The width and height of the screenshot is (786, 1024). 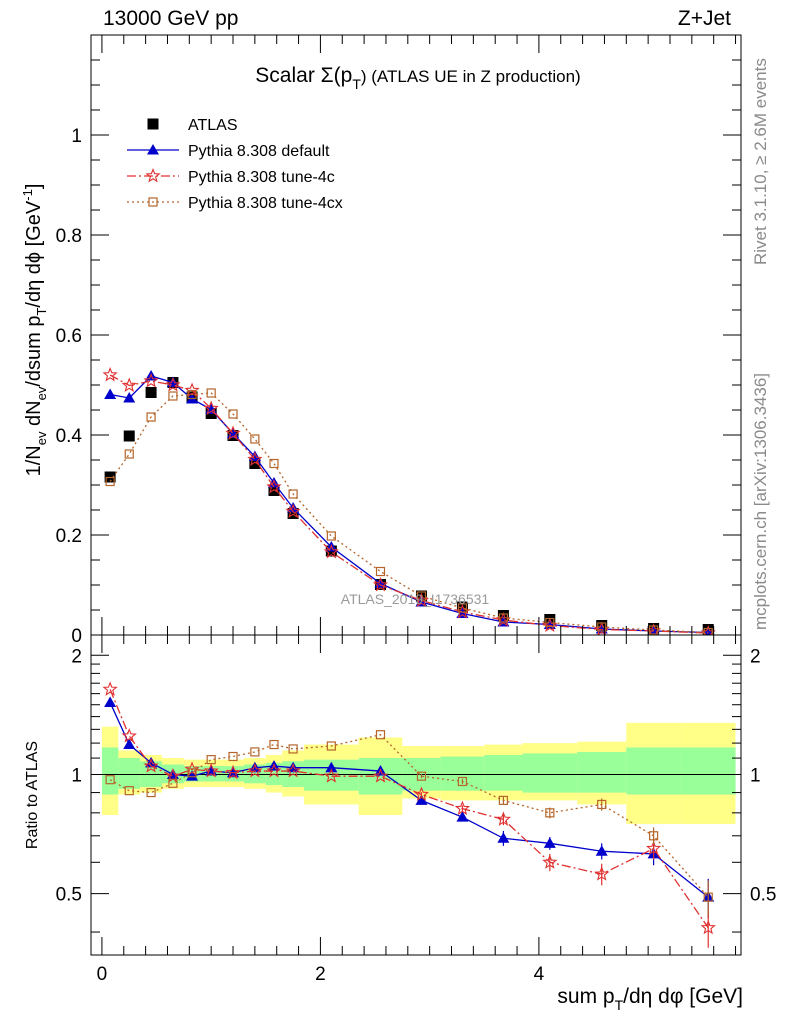 I want to click on x-tick-label: 4, so click(x=539, y=974).